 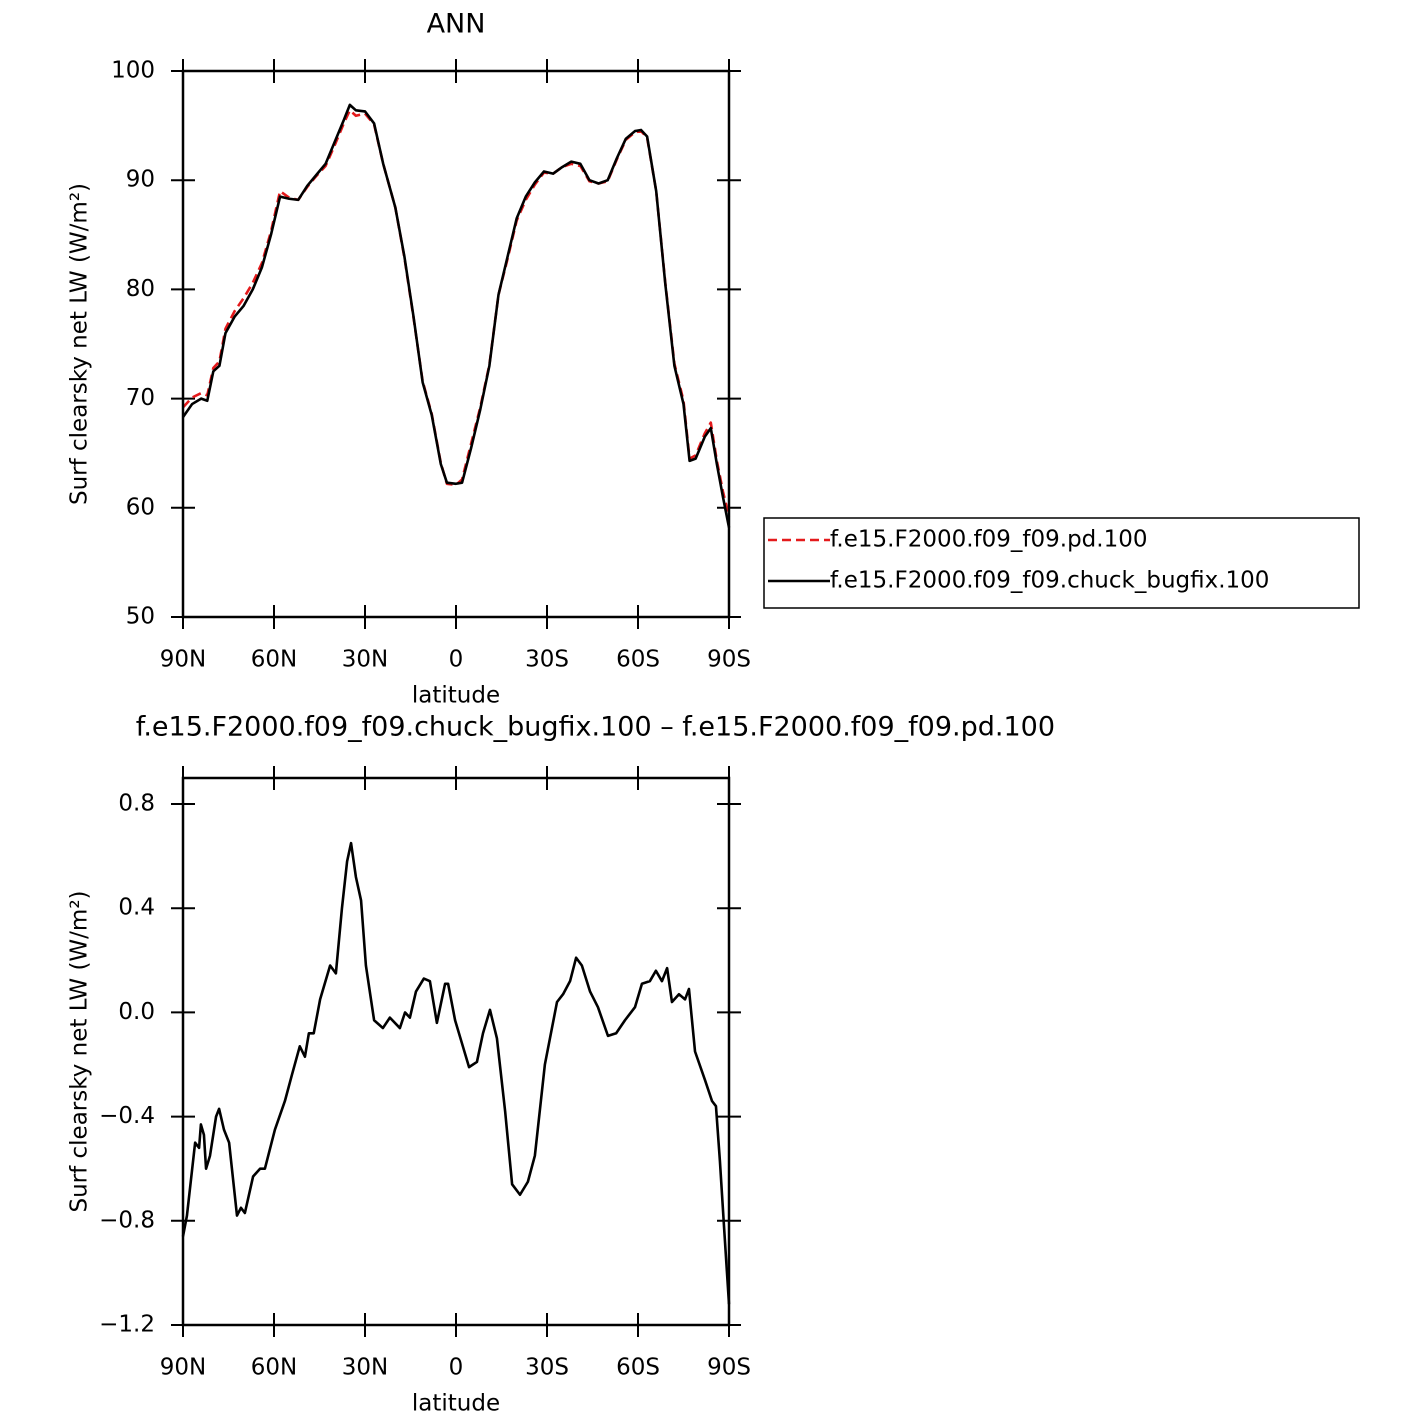 I want to click on y-tick-label: 0.4, so click(x=136, y=908).